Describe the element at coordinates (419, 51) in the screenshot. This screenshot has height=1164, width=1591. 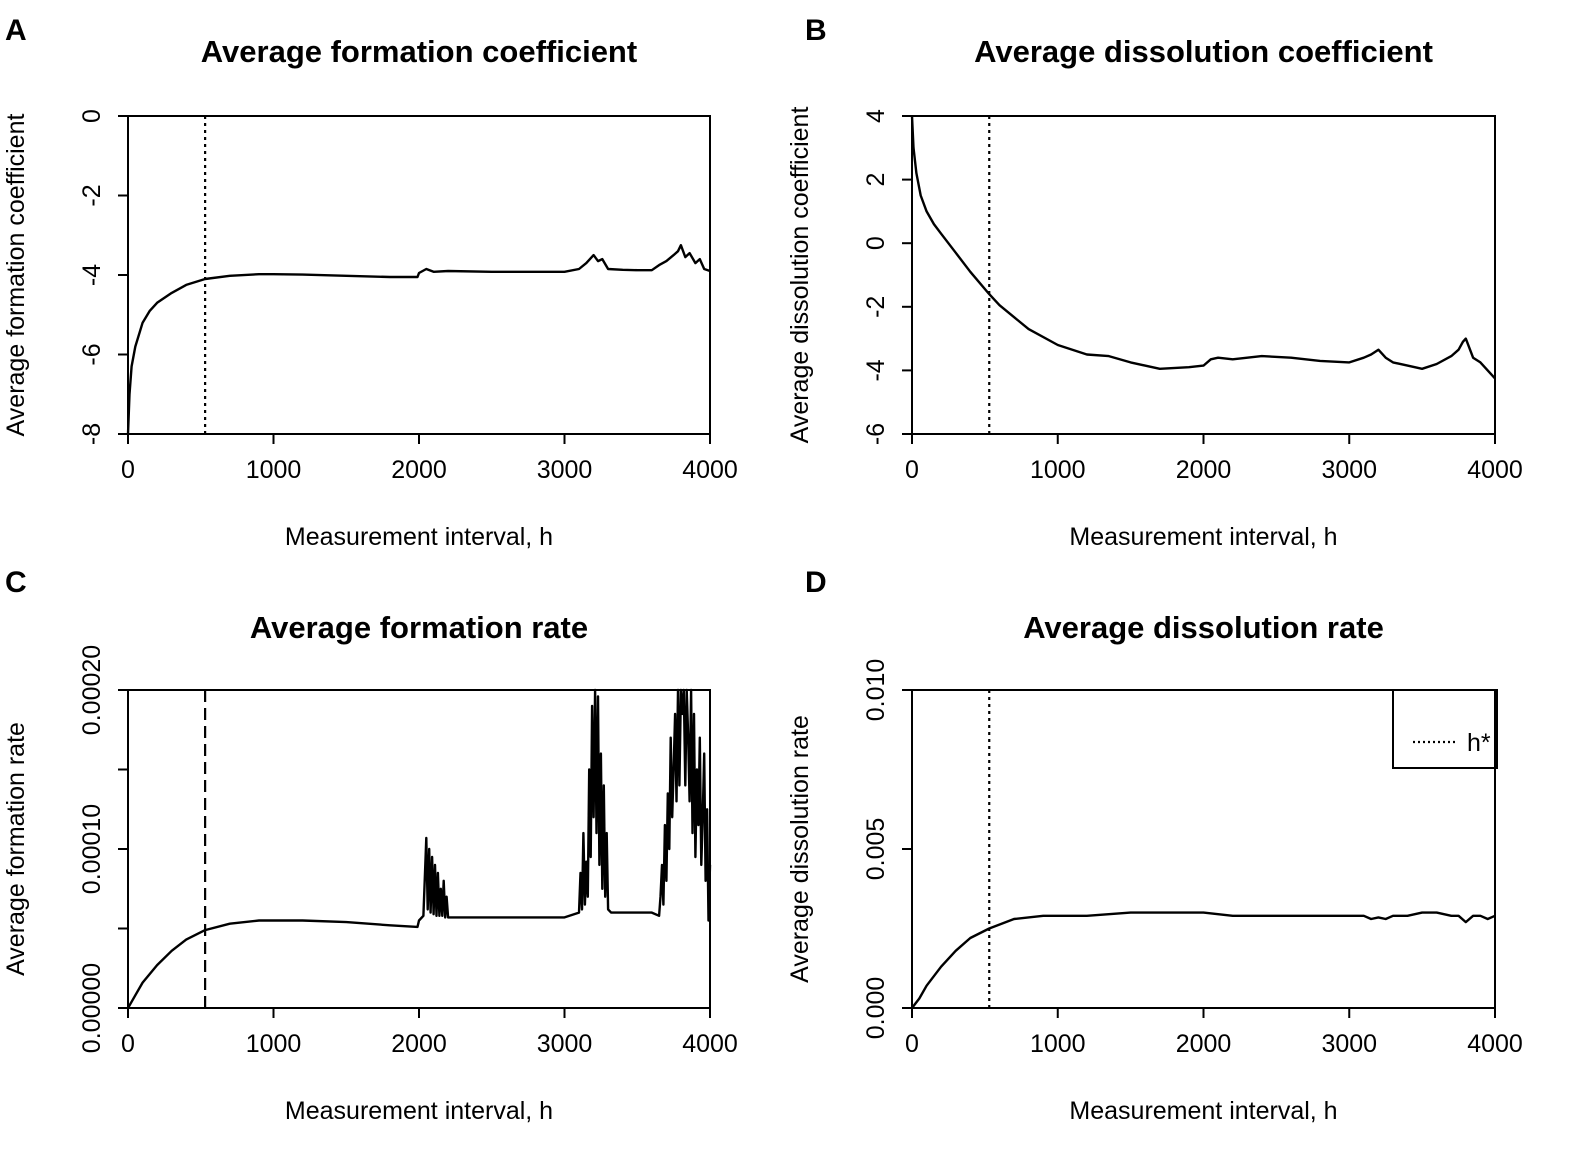
I see `panel-a-title: Average formation coefficient` at that location.